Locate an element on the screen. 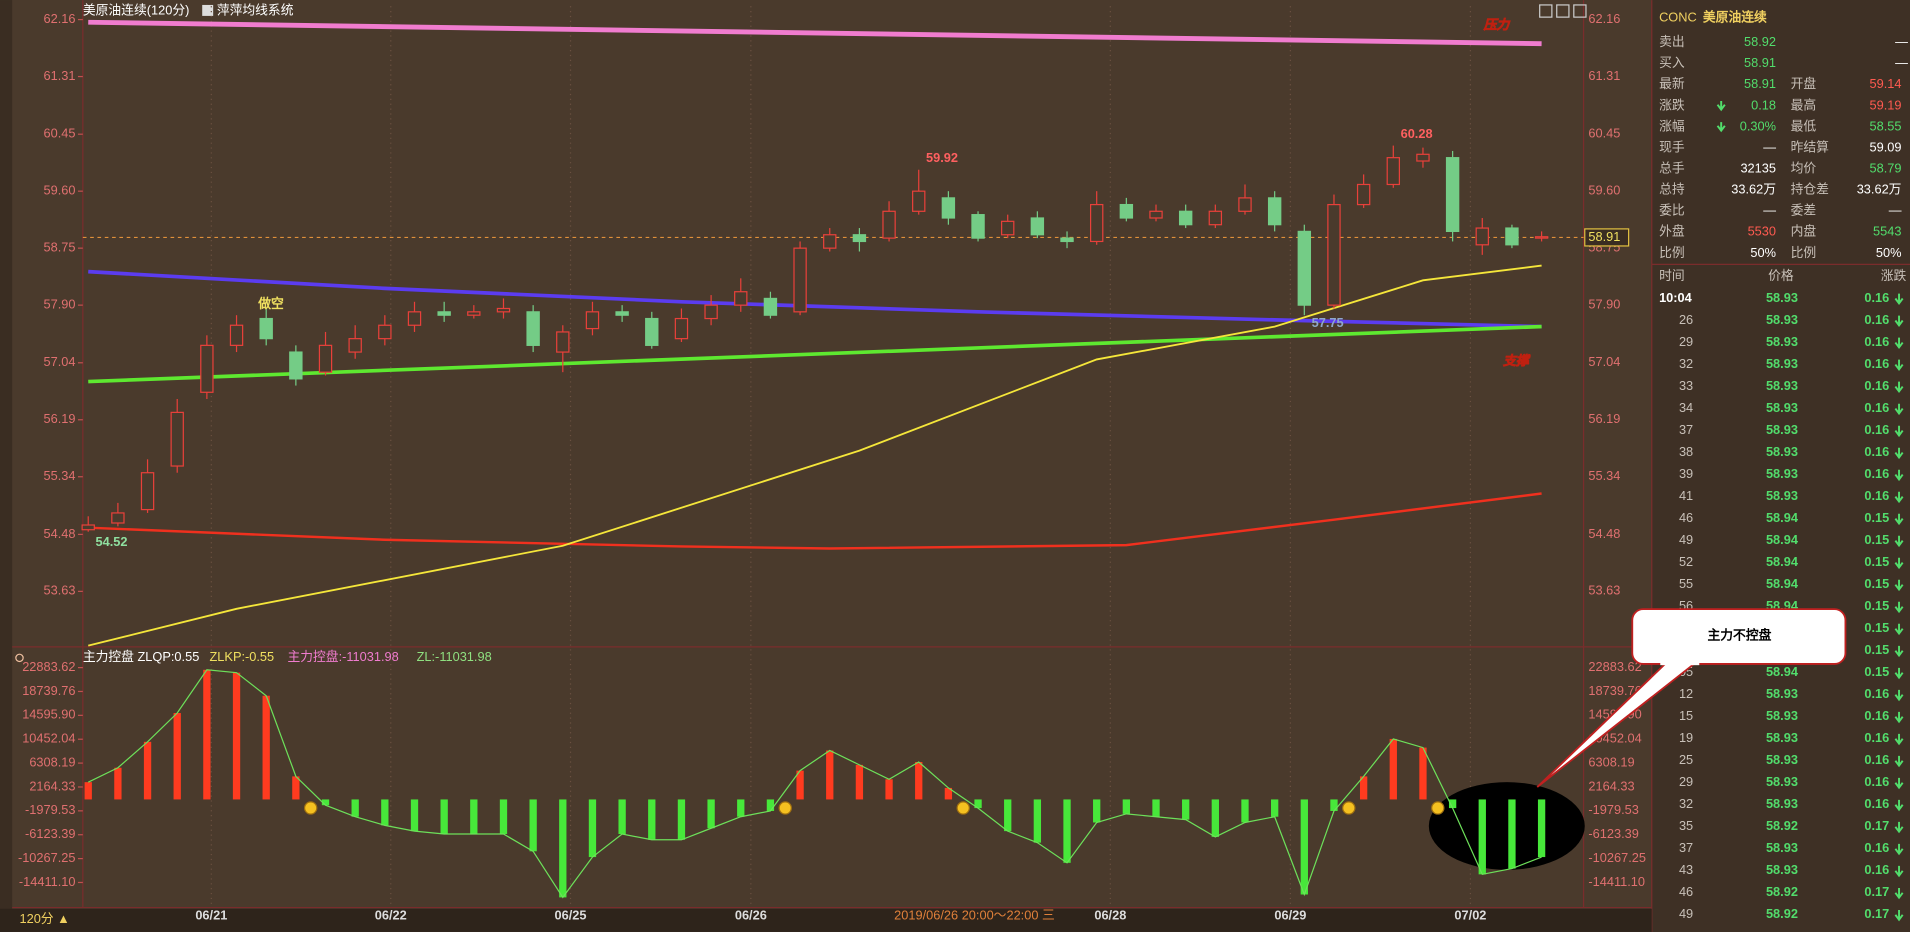  quote-value: 0.18 is located at coordinates (1763, 104).